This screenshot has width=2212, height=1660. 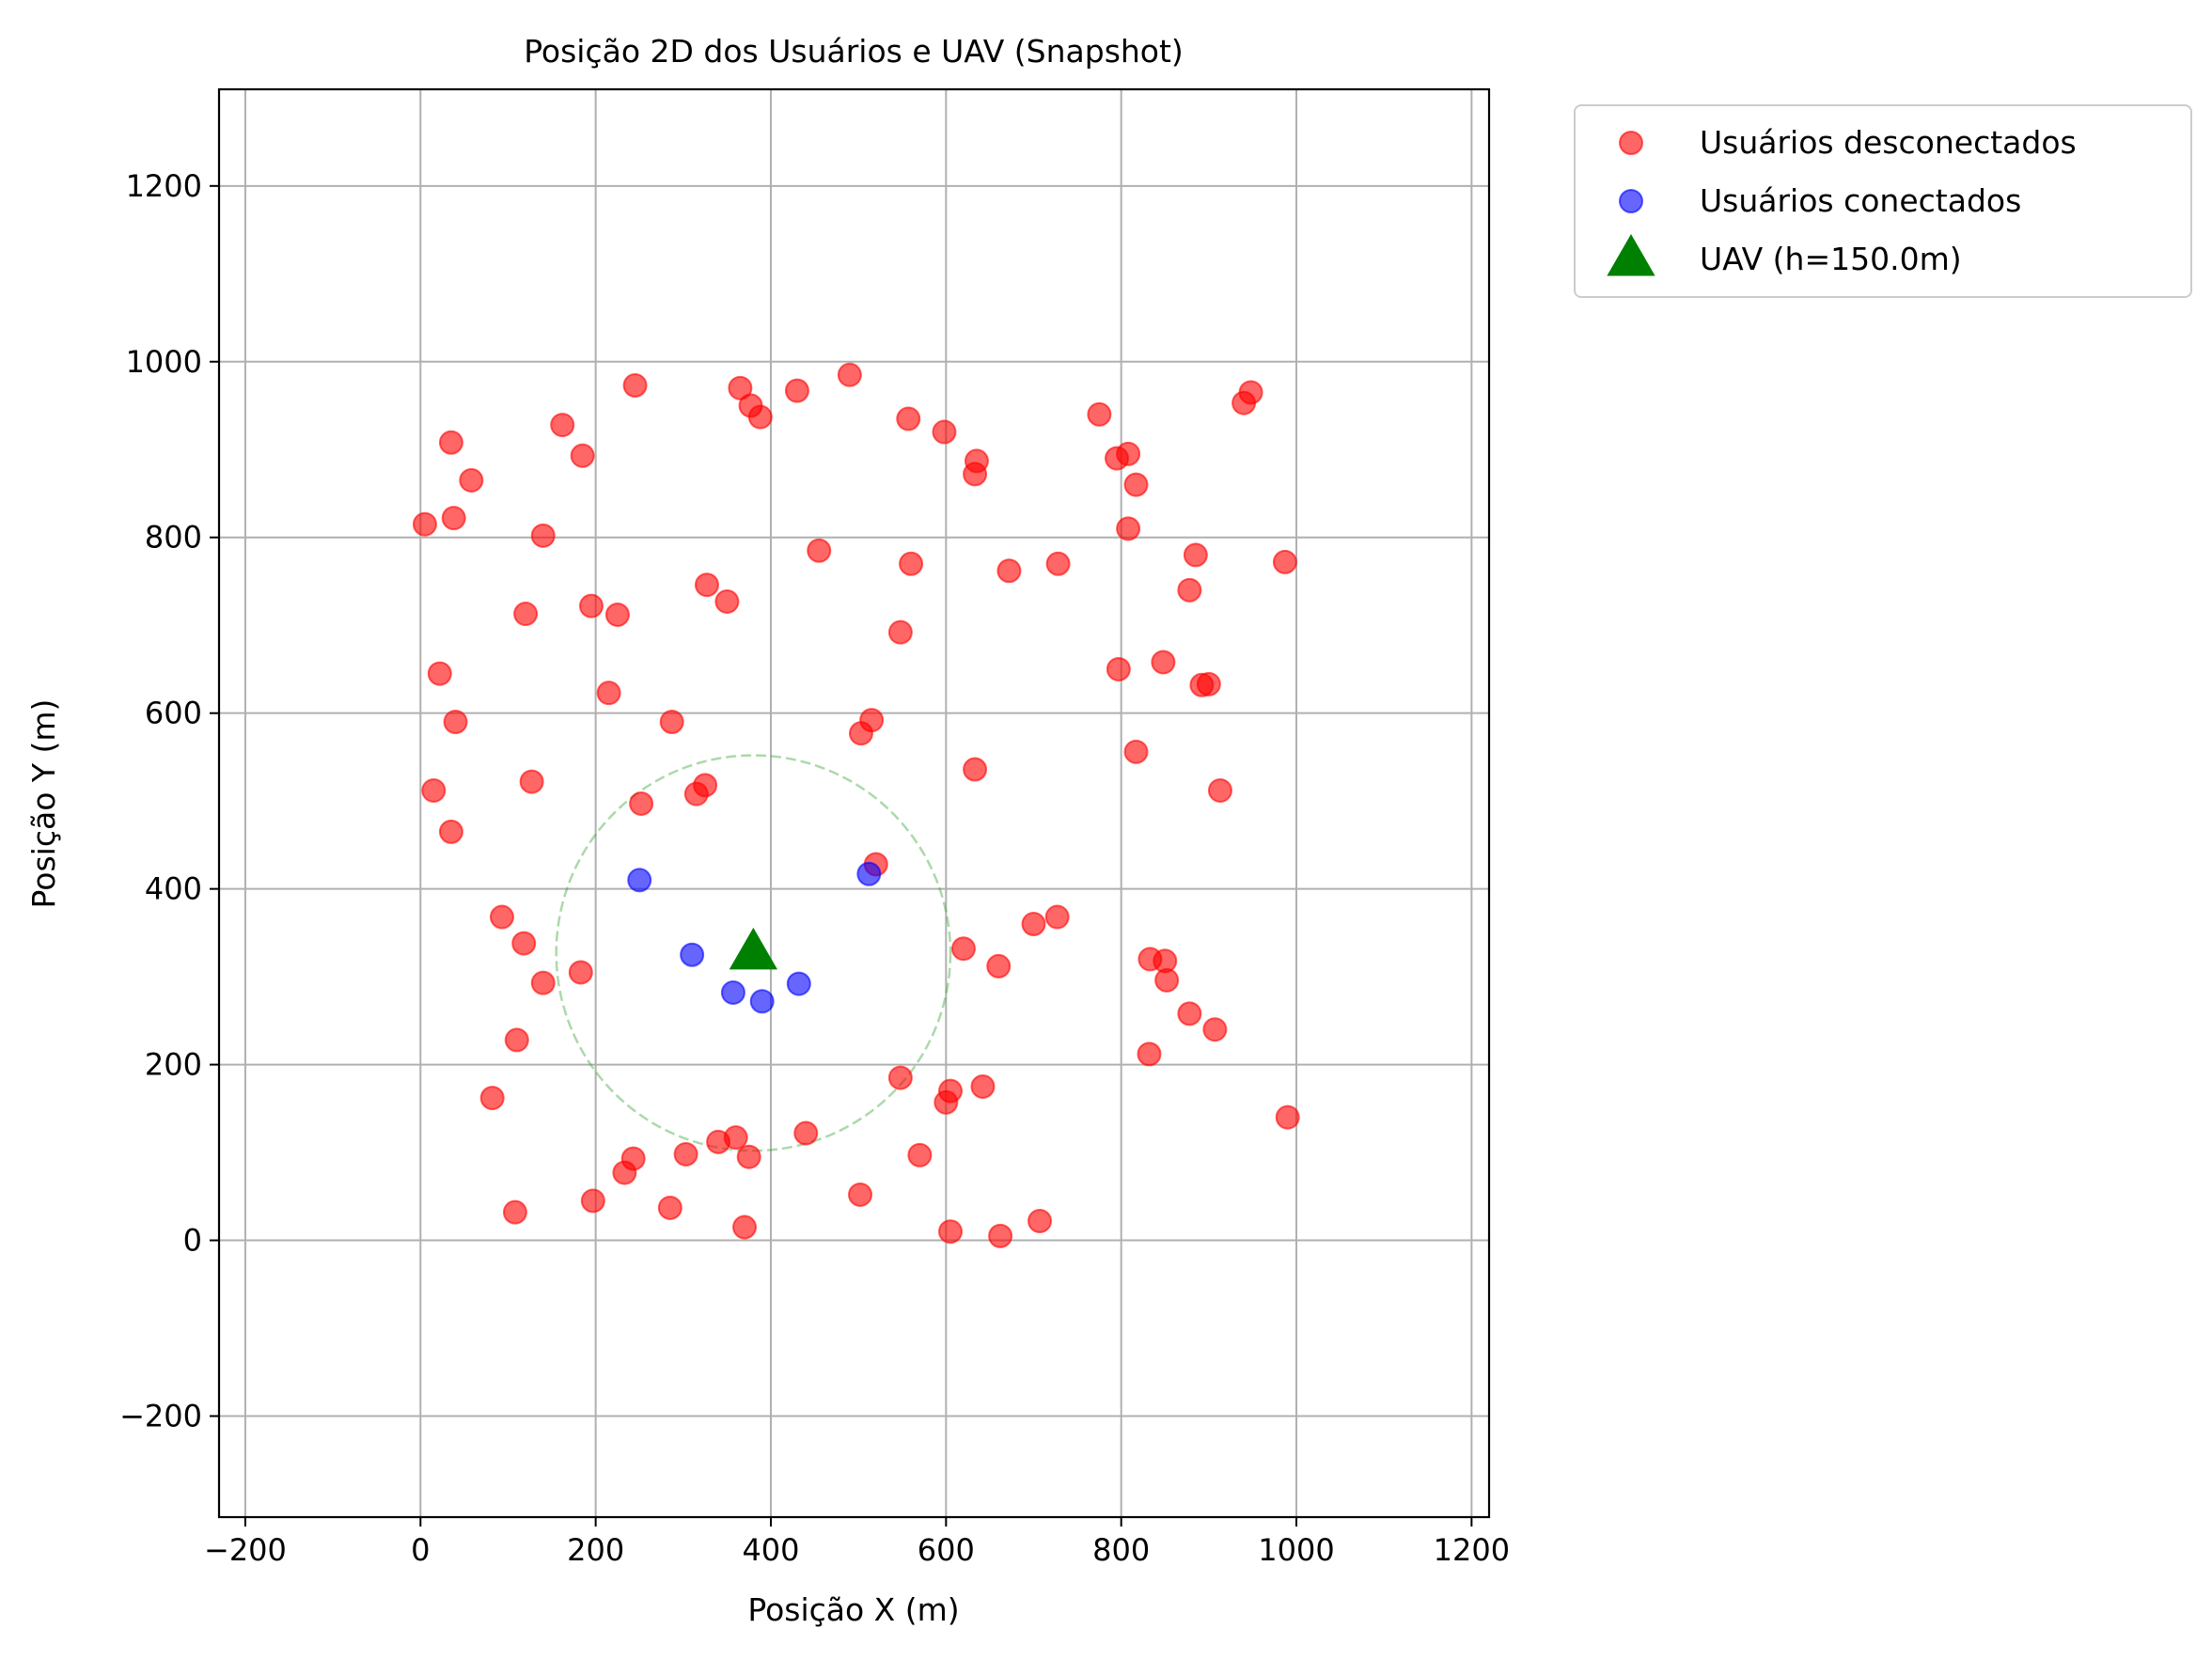 I want to click on x-tick-label: 600, so click(x=946, y=1550).